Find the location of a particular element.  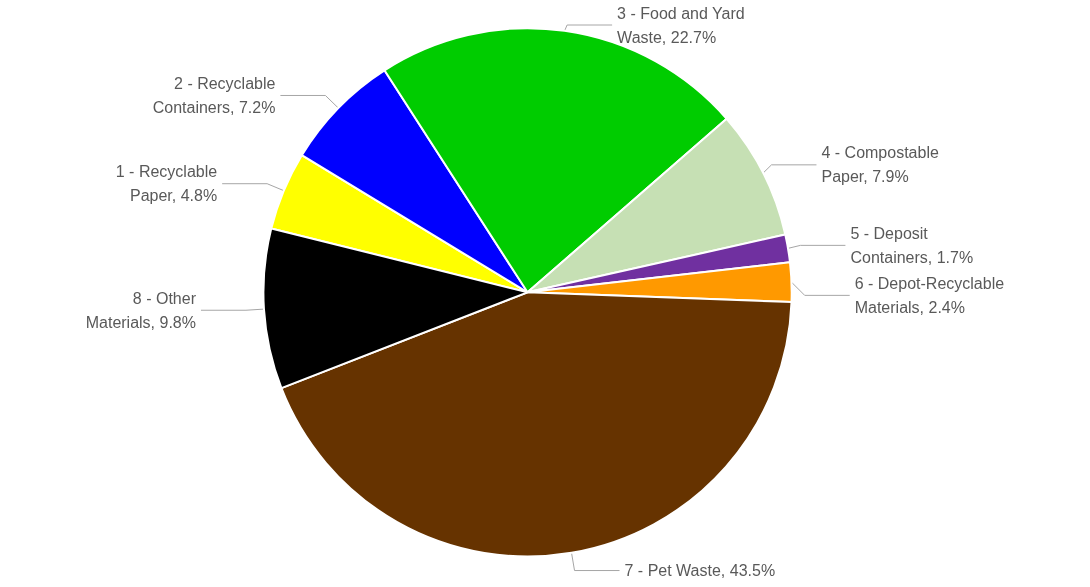

slice-label: 7 - Pet Waste, 43.5% is located at coordinates (700, 571).